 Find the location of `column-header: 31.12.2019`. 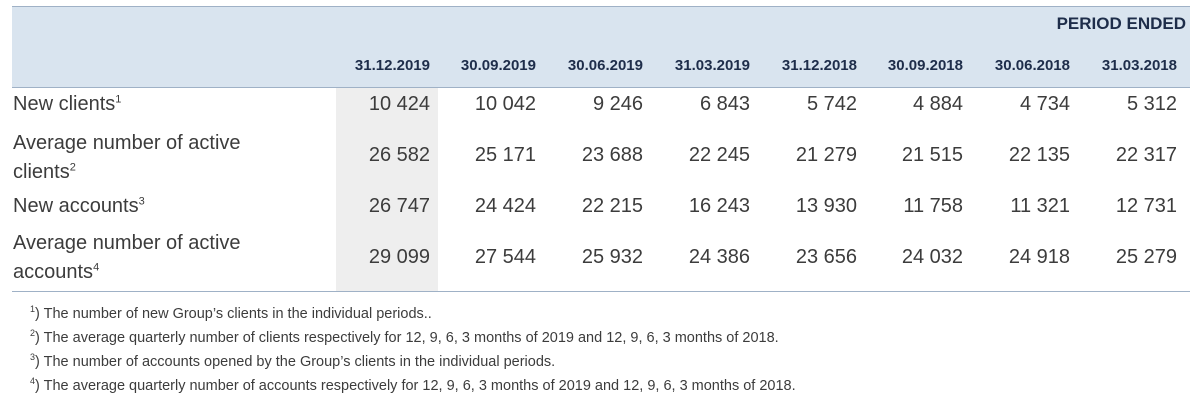

column-header: 31.12.2019 is located at coordinates (392, 65).